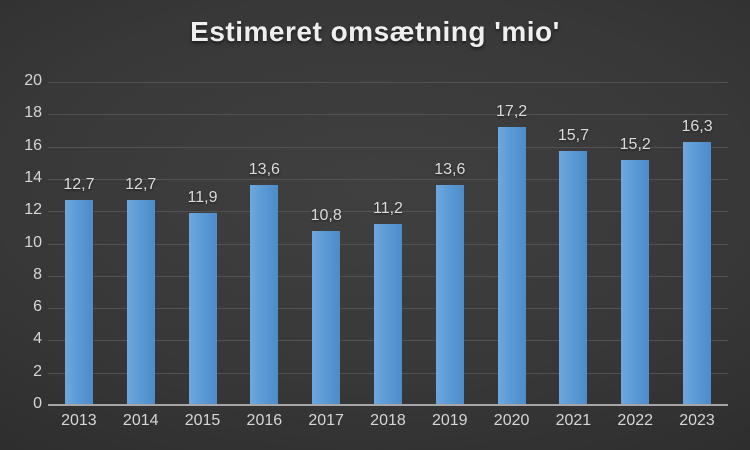 The height and width of the screenshot is (450, 750). I want to click on y-tick-label-4: 4, so click(37, 339).